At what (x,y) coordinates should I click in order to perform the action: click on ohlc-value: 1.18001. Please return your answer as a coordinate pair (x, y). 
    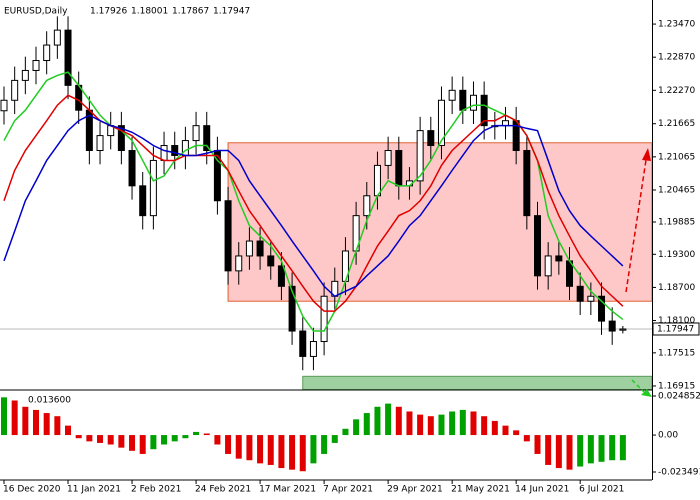
    Looking at the image, I should click on (149, 12).